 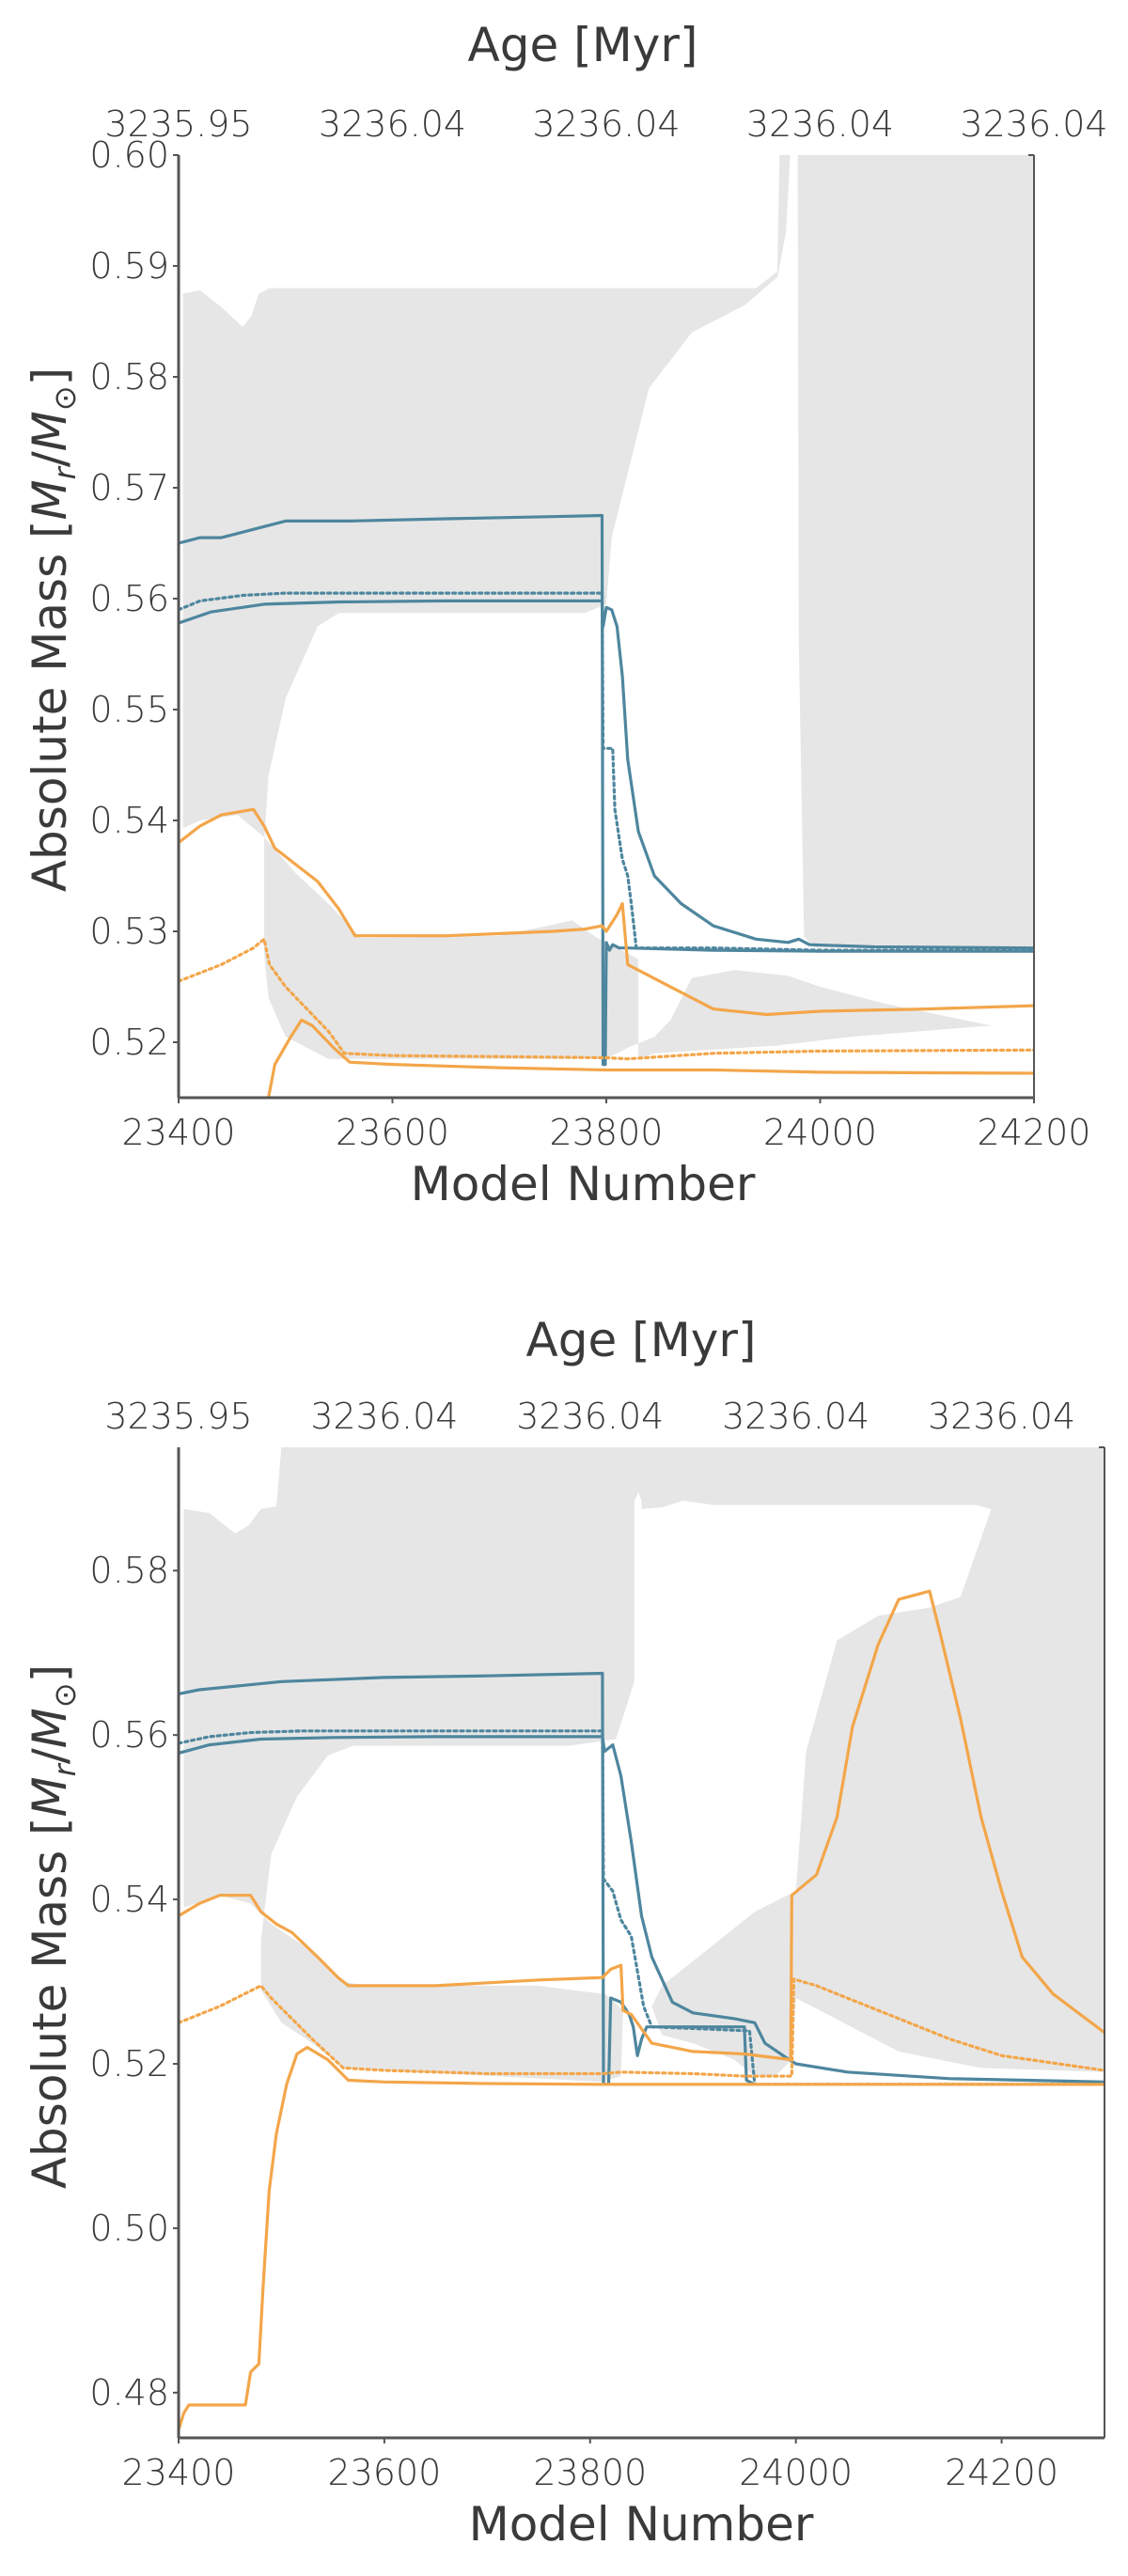 What do you see at coordinates (129, 155) in the screenshot?
I see `y-tick-label-8: 0.60` at bounding box center [129, 155].